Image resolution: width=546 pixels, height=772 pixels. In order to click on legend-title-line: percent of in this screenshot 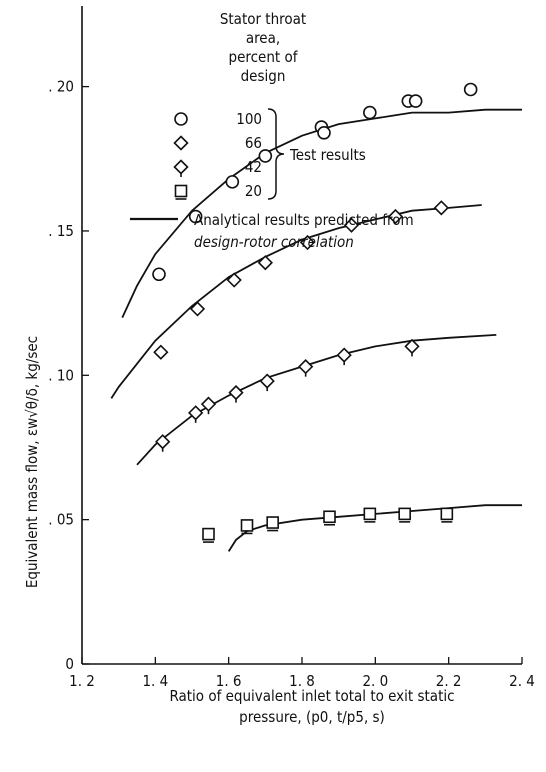, I will do `click(264, 57)`.